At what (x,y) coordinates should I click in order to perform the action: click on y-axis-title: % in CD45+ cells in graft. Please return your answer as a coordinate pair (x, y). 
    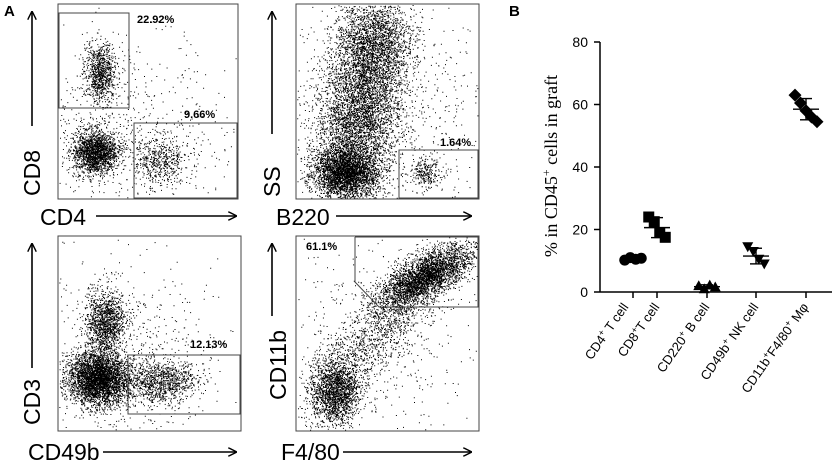
    Looking at the image, I should click on (550, 166).